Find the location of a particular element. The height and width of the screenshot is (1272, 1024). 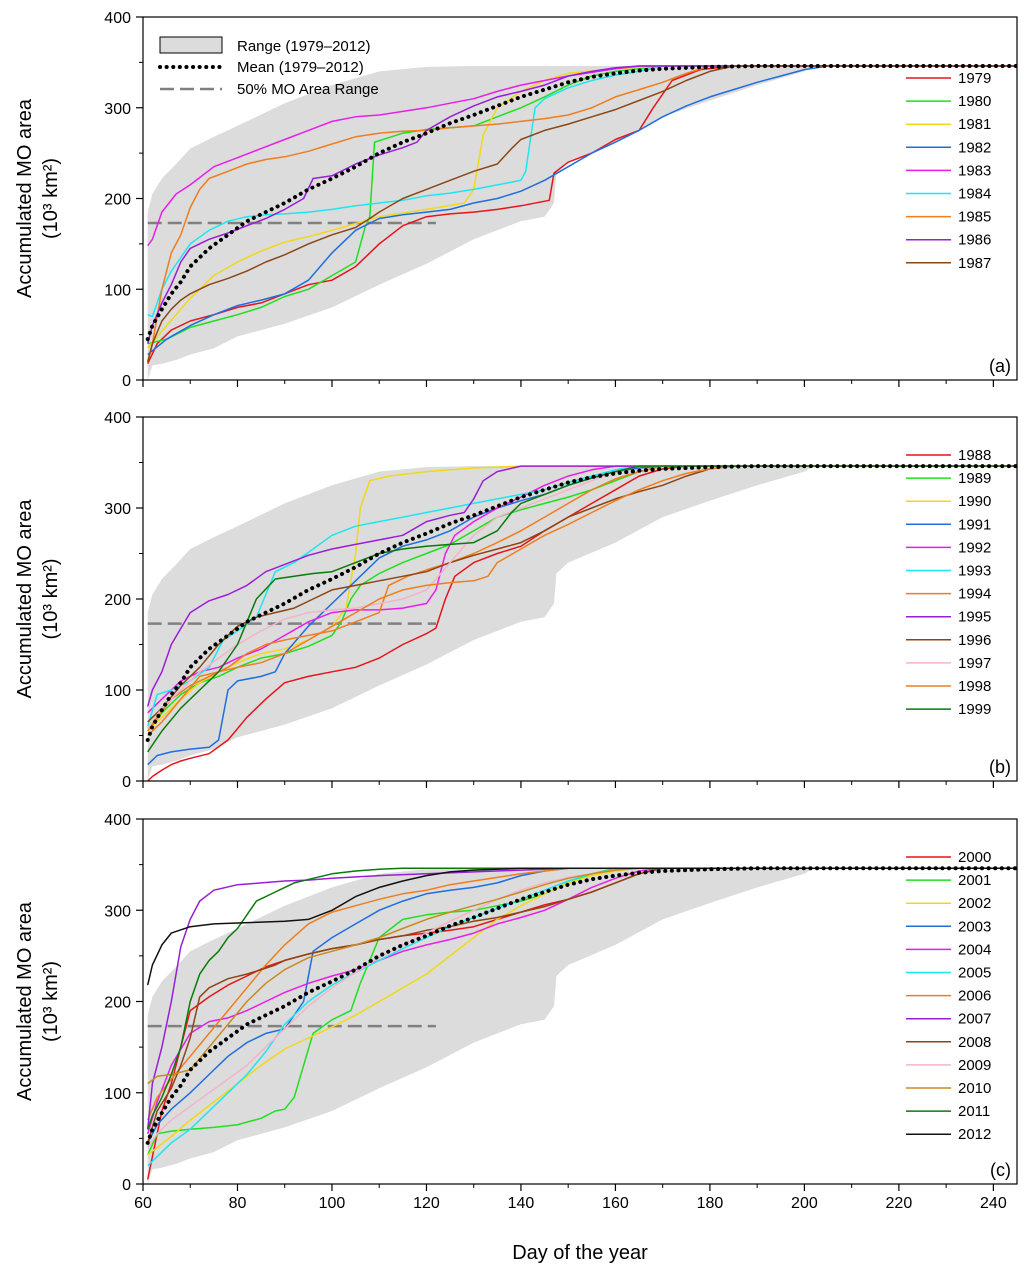

x-tick-label: 180 is located at coordinates (710, 1203).